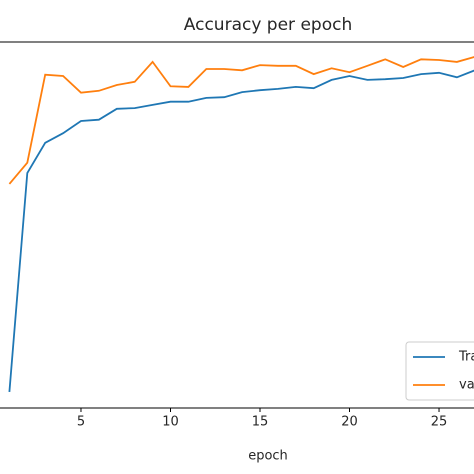 This screenshot has height=474, width=474. I want to click on chart-title: Accuracy per epoch, so click(268, 25).